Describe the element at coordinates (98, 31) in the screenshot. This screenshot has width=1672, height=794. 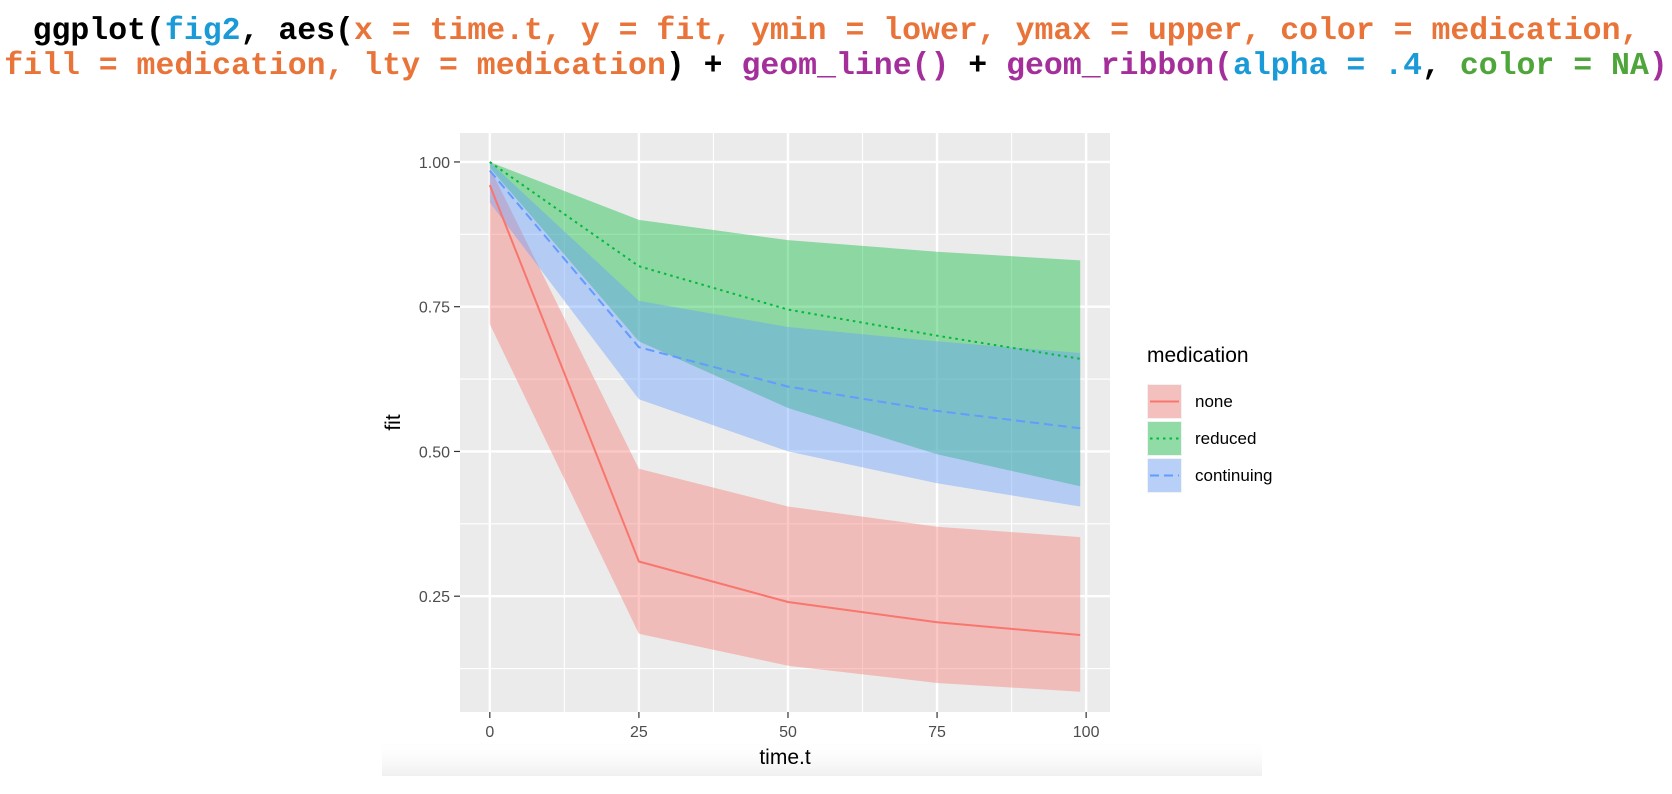
I see `code-token: ggplot(` at that location.